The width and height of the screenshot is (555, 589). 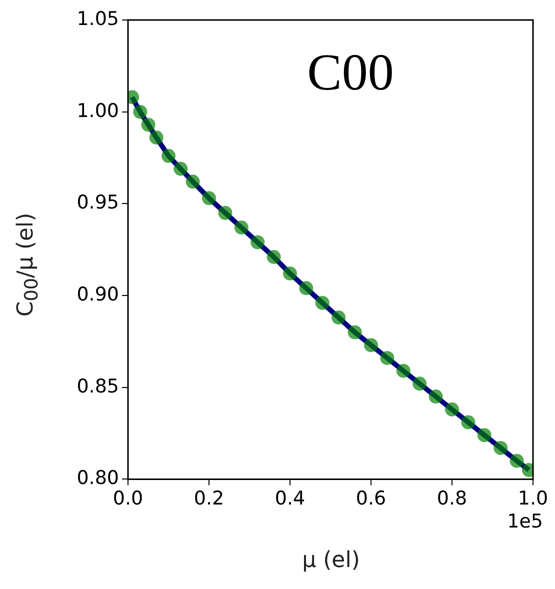 What do you see at coordinates (371, 499) in the screenshot?
I see `x-tick-label: 0.6` at bounding box center [371, 499].